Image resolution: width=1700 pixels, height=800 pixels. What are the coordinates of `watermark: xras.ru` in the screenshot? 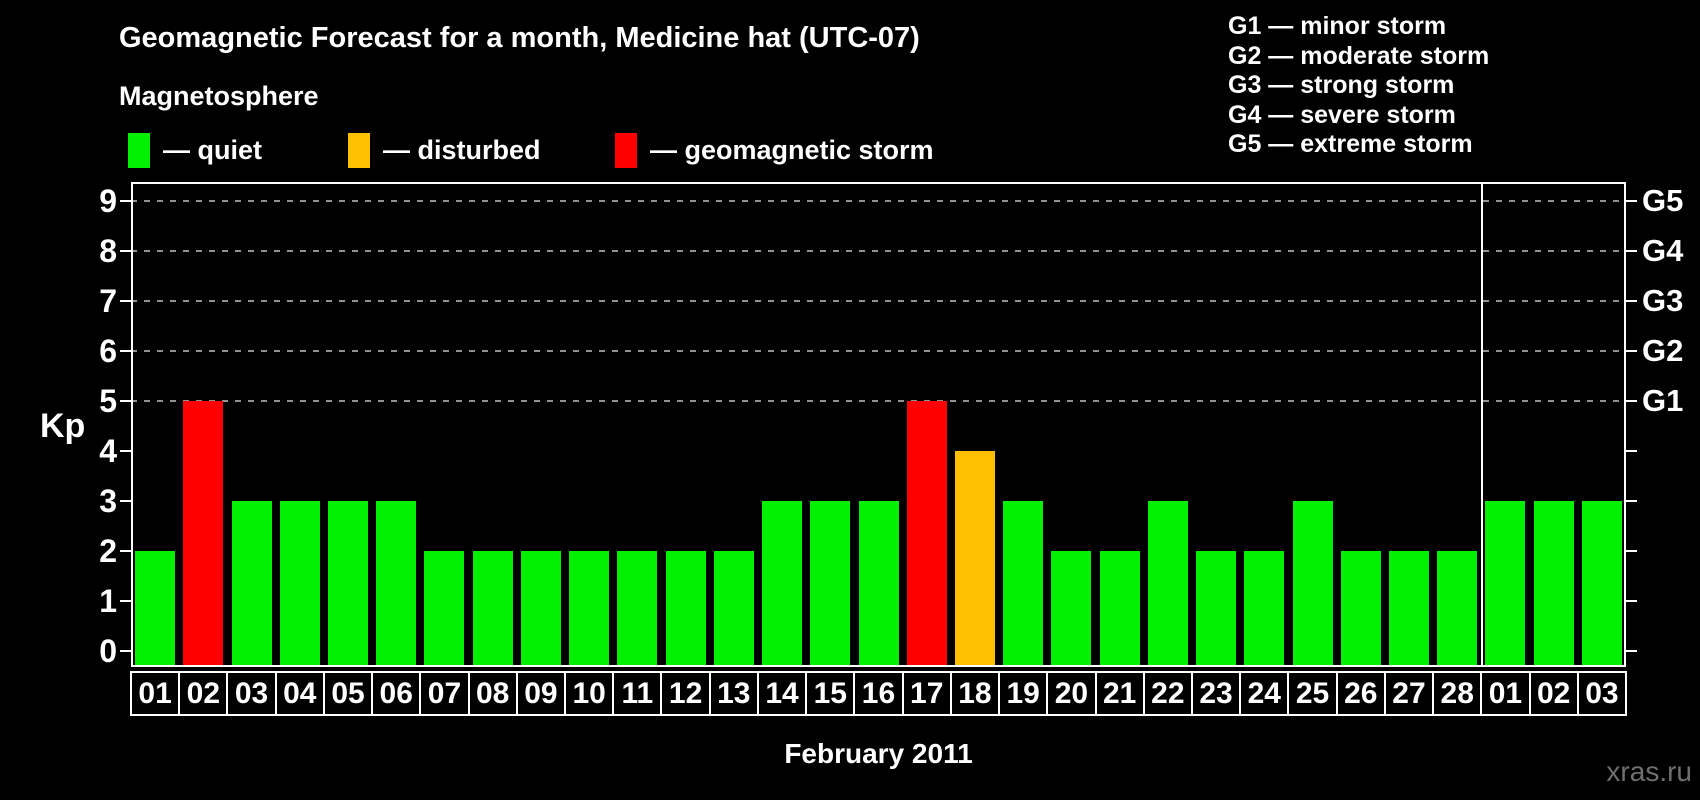 It's located at (1649, 771).